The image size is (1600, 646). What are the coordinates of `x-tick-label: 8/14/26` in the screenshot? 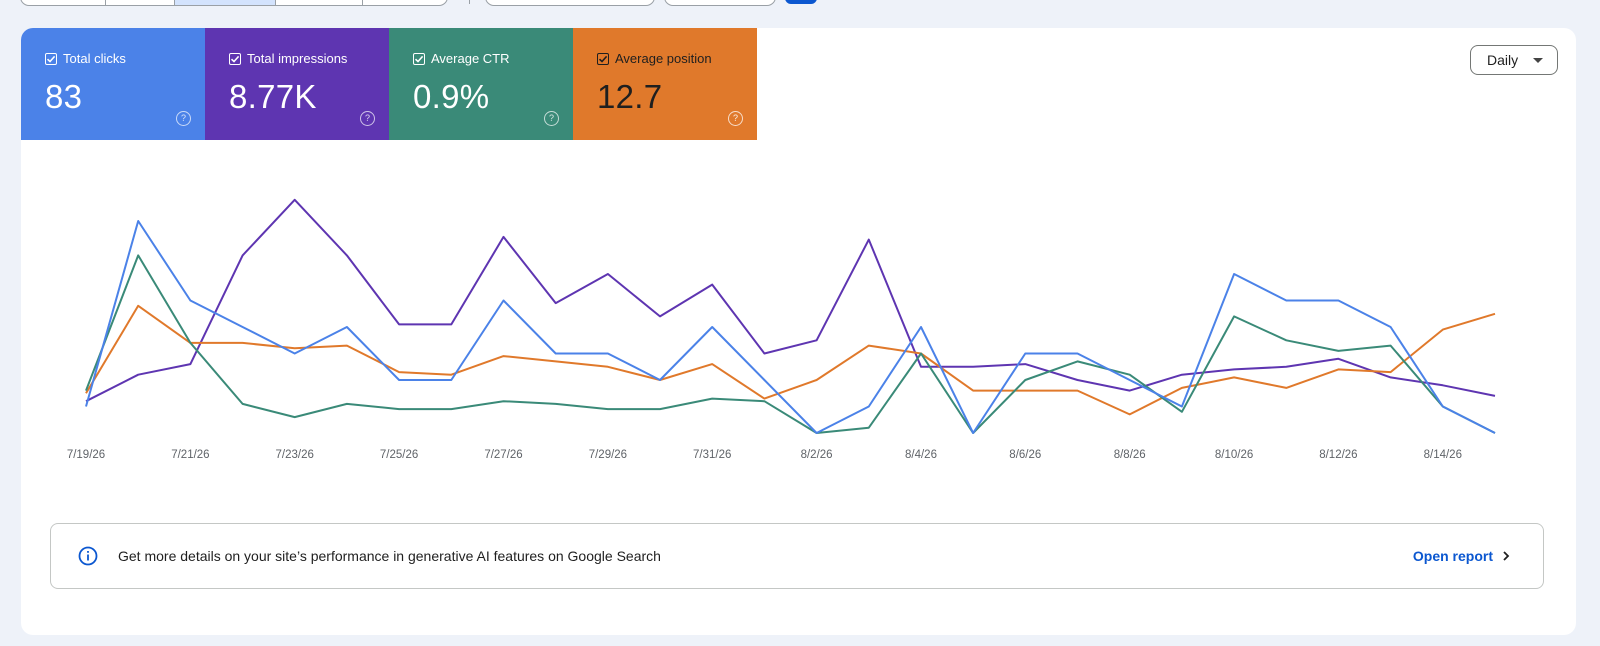 It's located at (1443, 455).